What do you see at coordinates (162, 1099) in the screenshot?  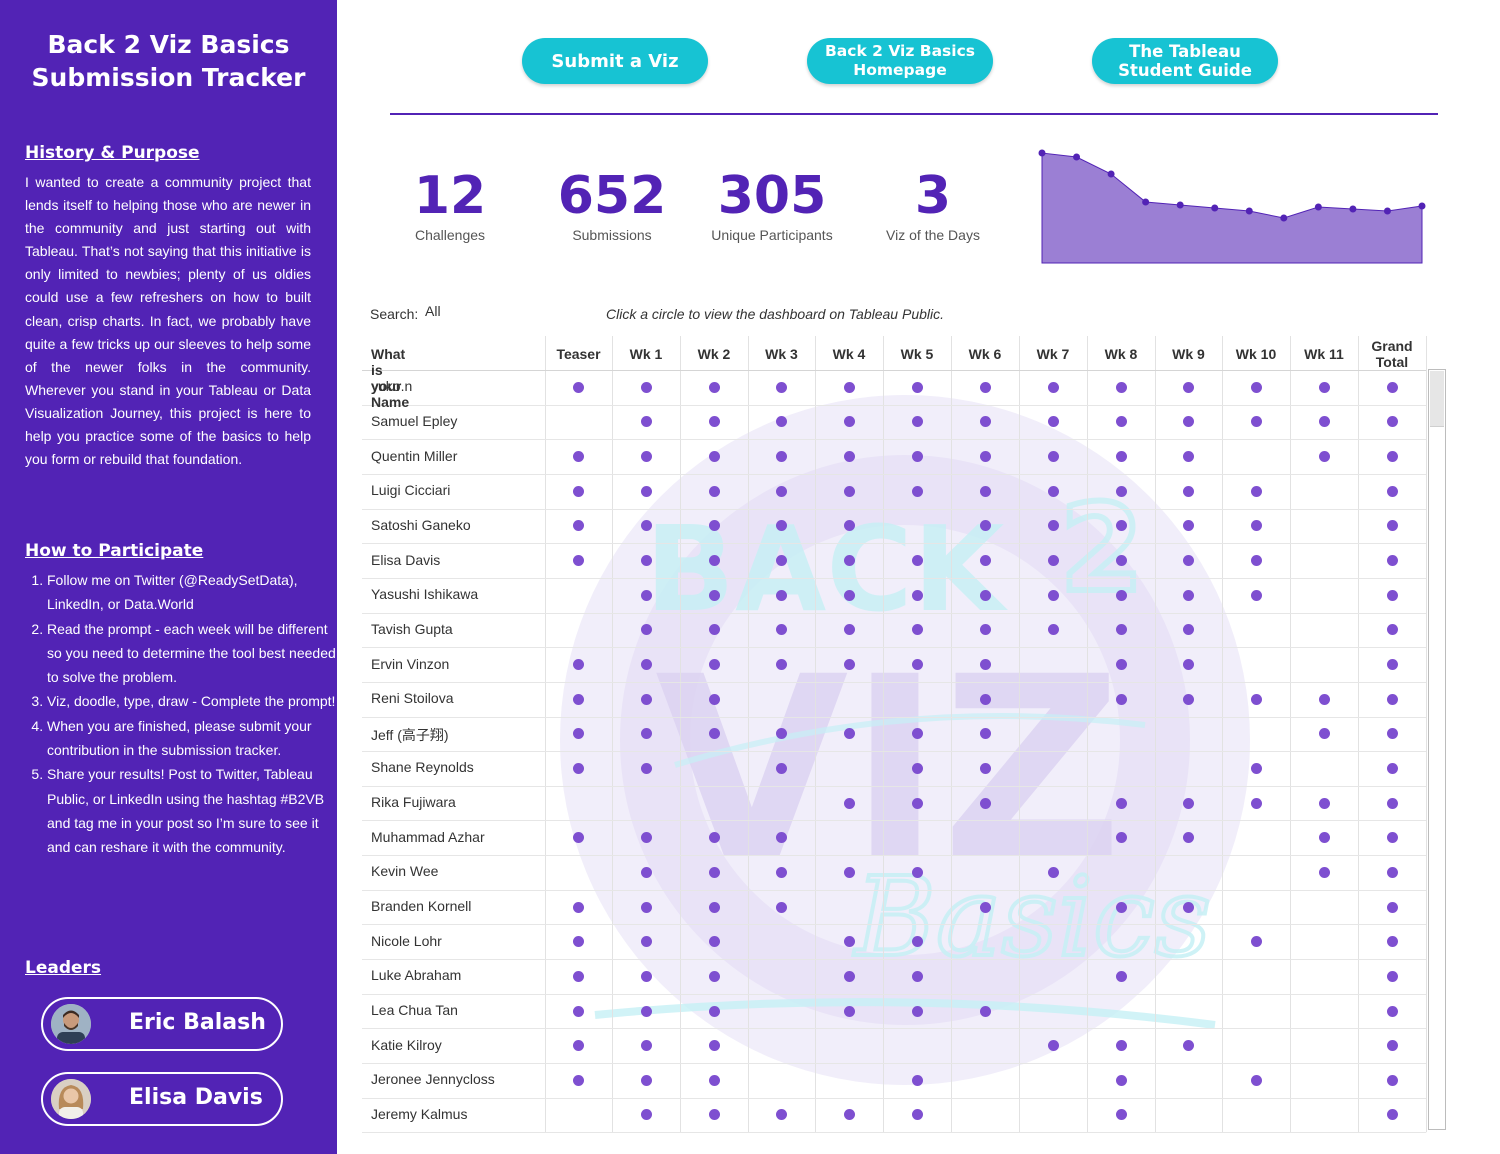 I see `leader-elisa-davis: Elisa Davis` at bounding box center [162, 1099].